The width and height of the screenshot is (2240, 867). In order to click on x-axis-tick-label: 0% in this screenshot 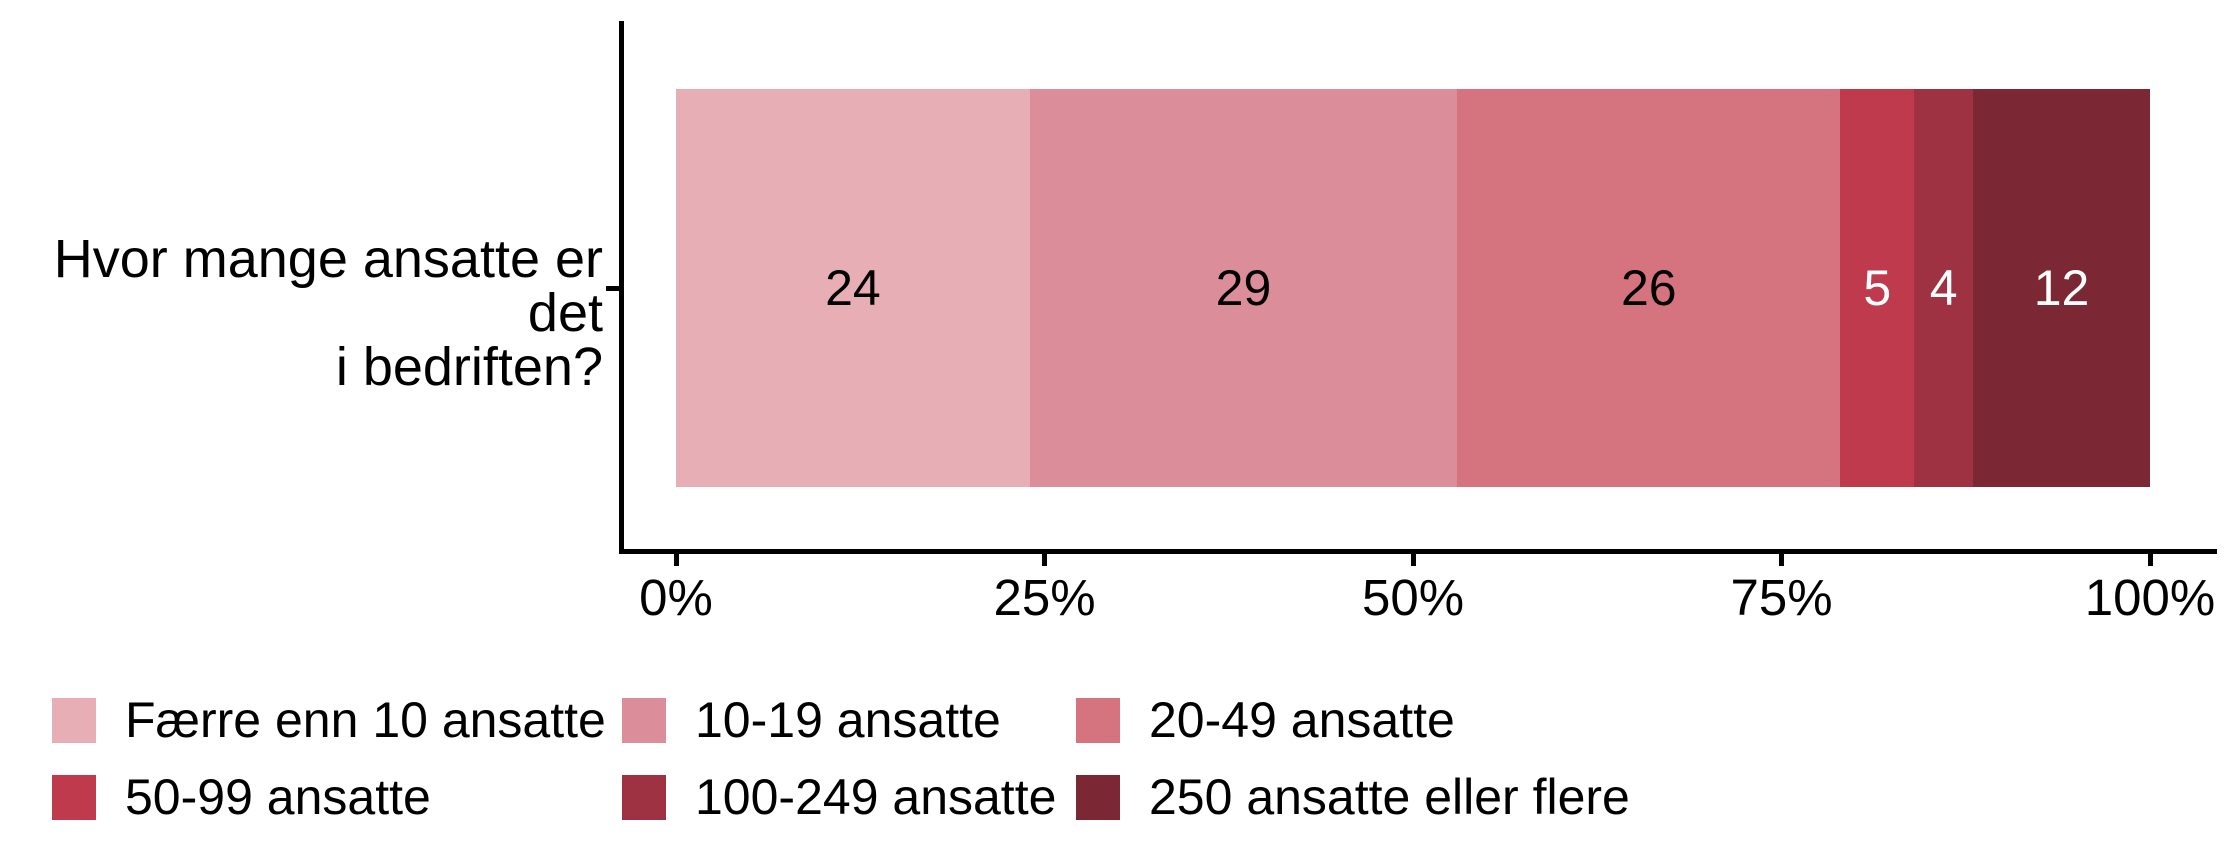, I will do `click(676, 597)`.